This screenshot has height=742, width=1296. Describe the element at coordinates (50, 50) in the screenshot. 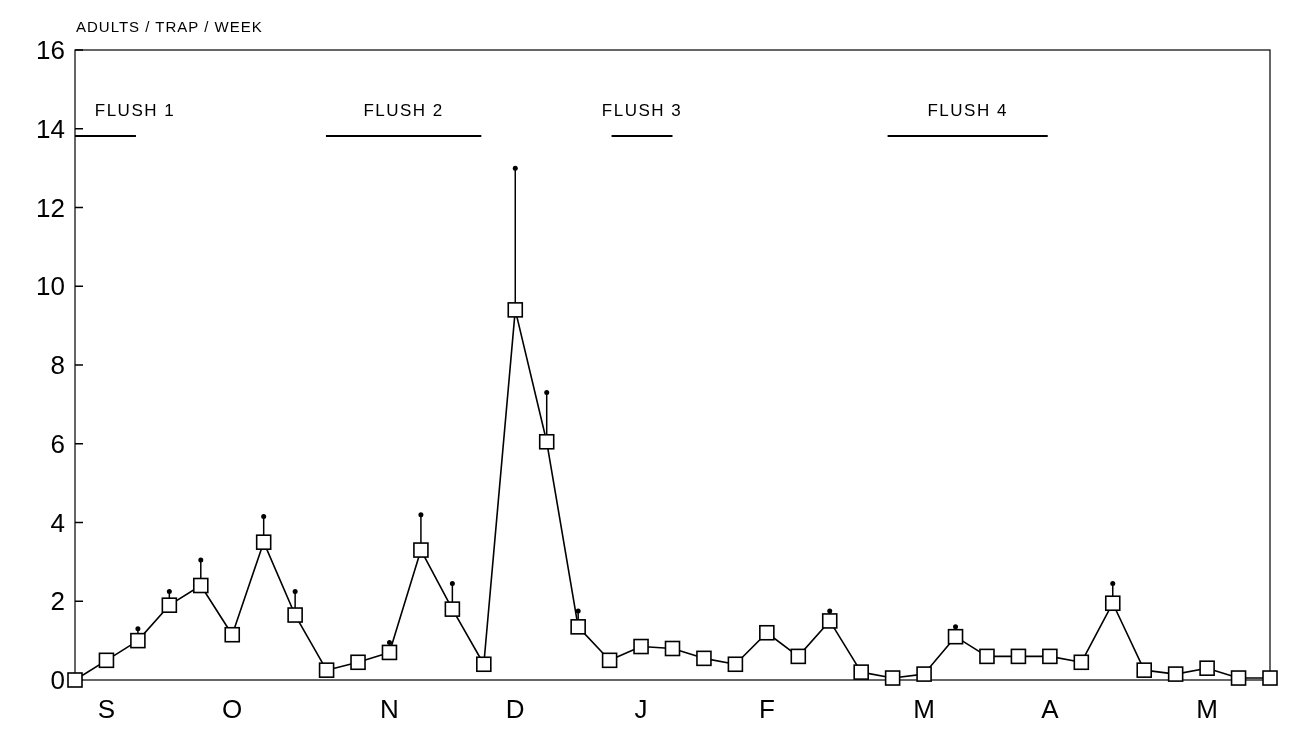

I see `y-tick-label: 16` at that location.